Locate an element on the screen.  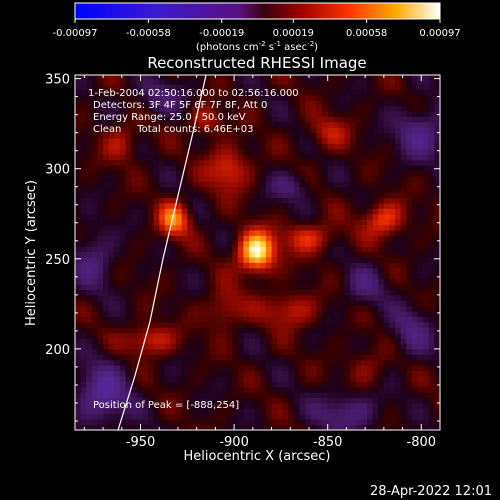
annotation-energy-range: Energy Range: 25.0 - 50.0 keV is located at coordinates (169, 117).